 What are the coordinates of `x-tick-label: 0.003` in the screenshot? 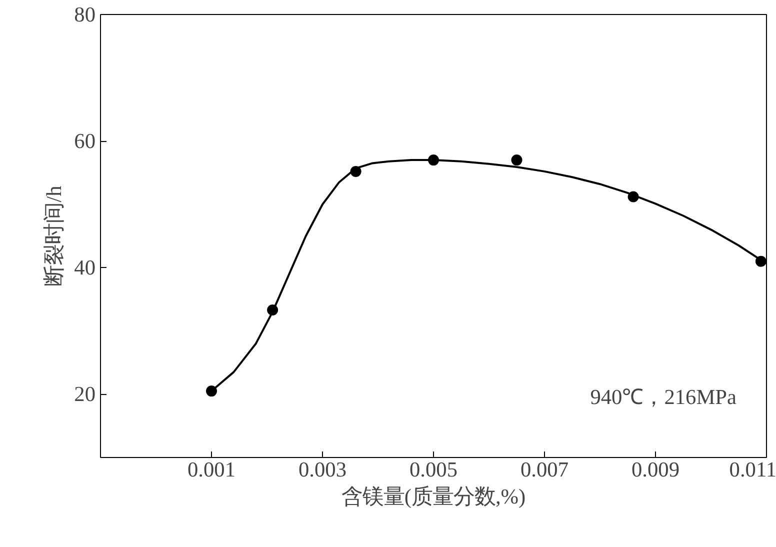 It's located at (322, 470).